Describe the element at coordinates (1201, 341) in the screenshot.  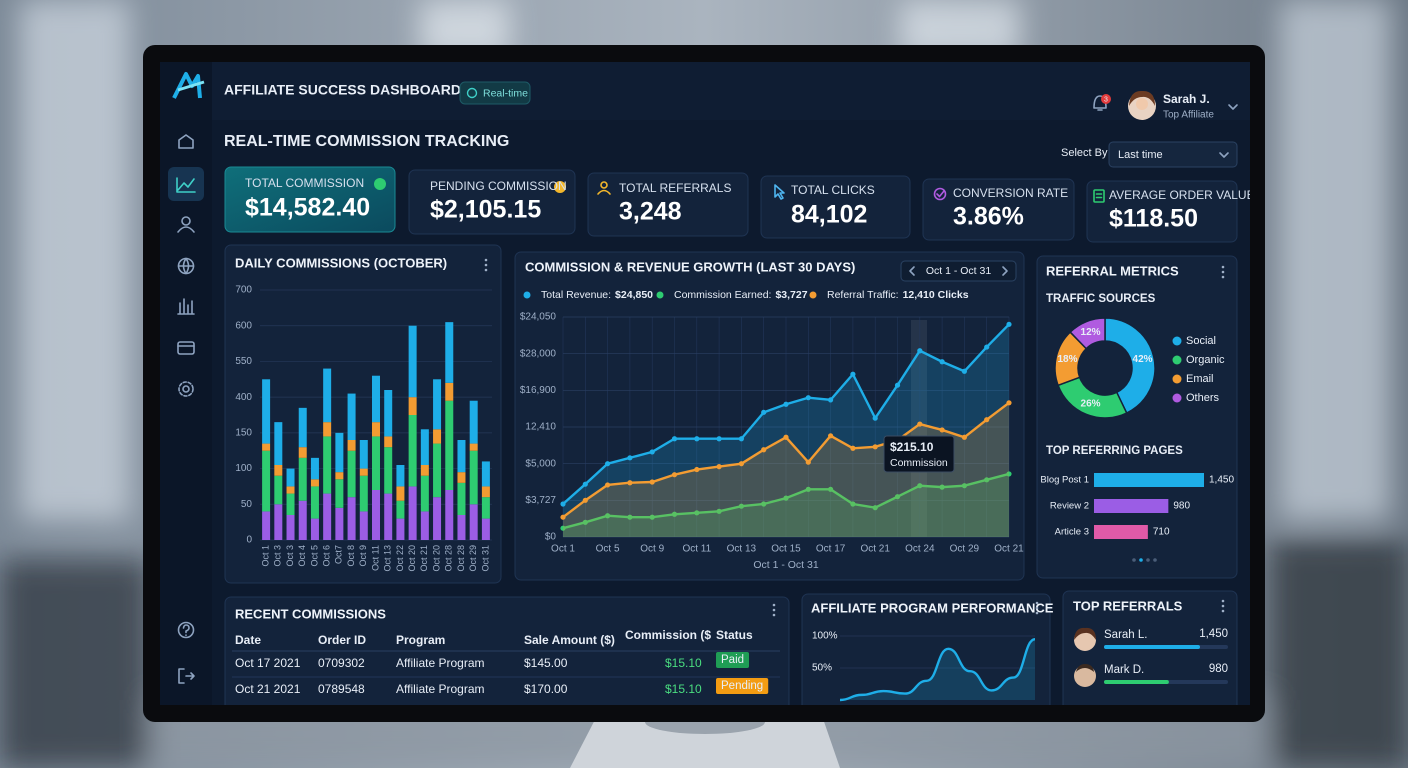
I see `legend-label: Social` at that location.